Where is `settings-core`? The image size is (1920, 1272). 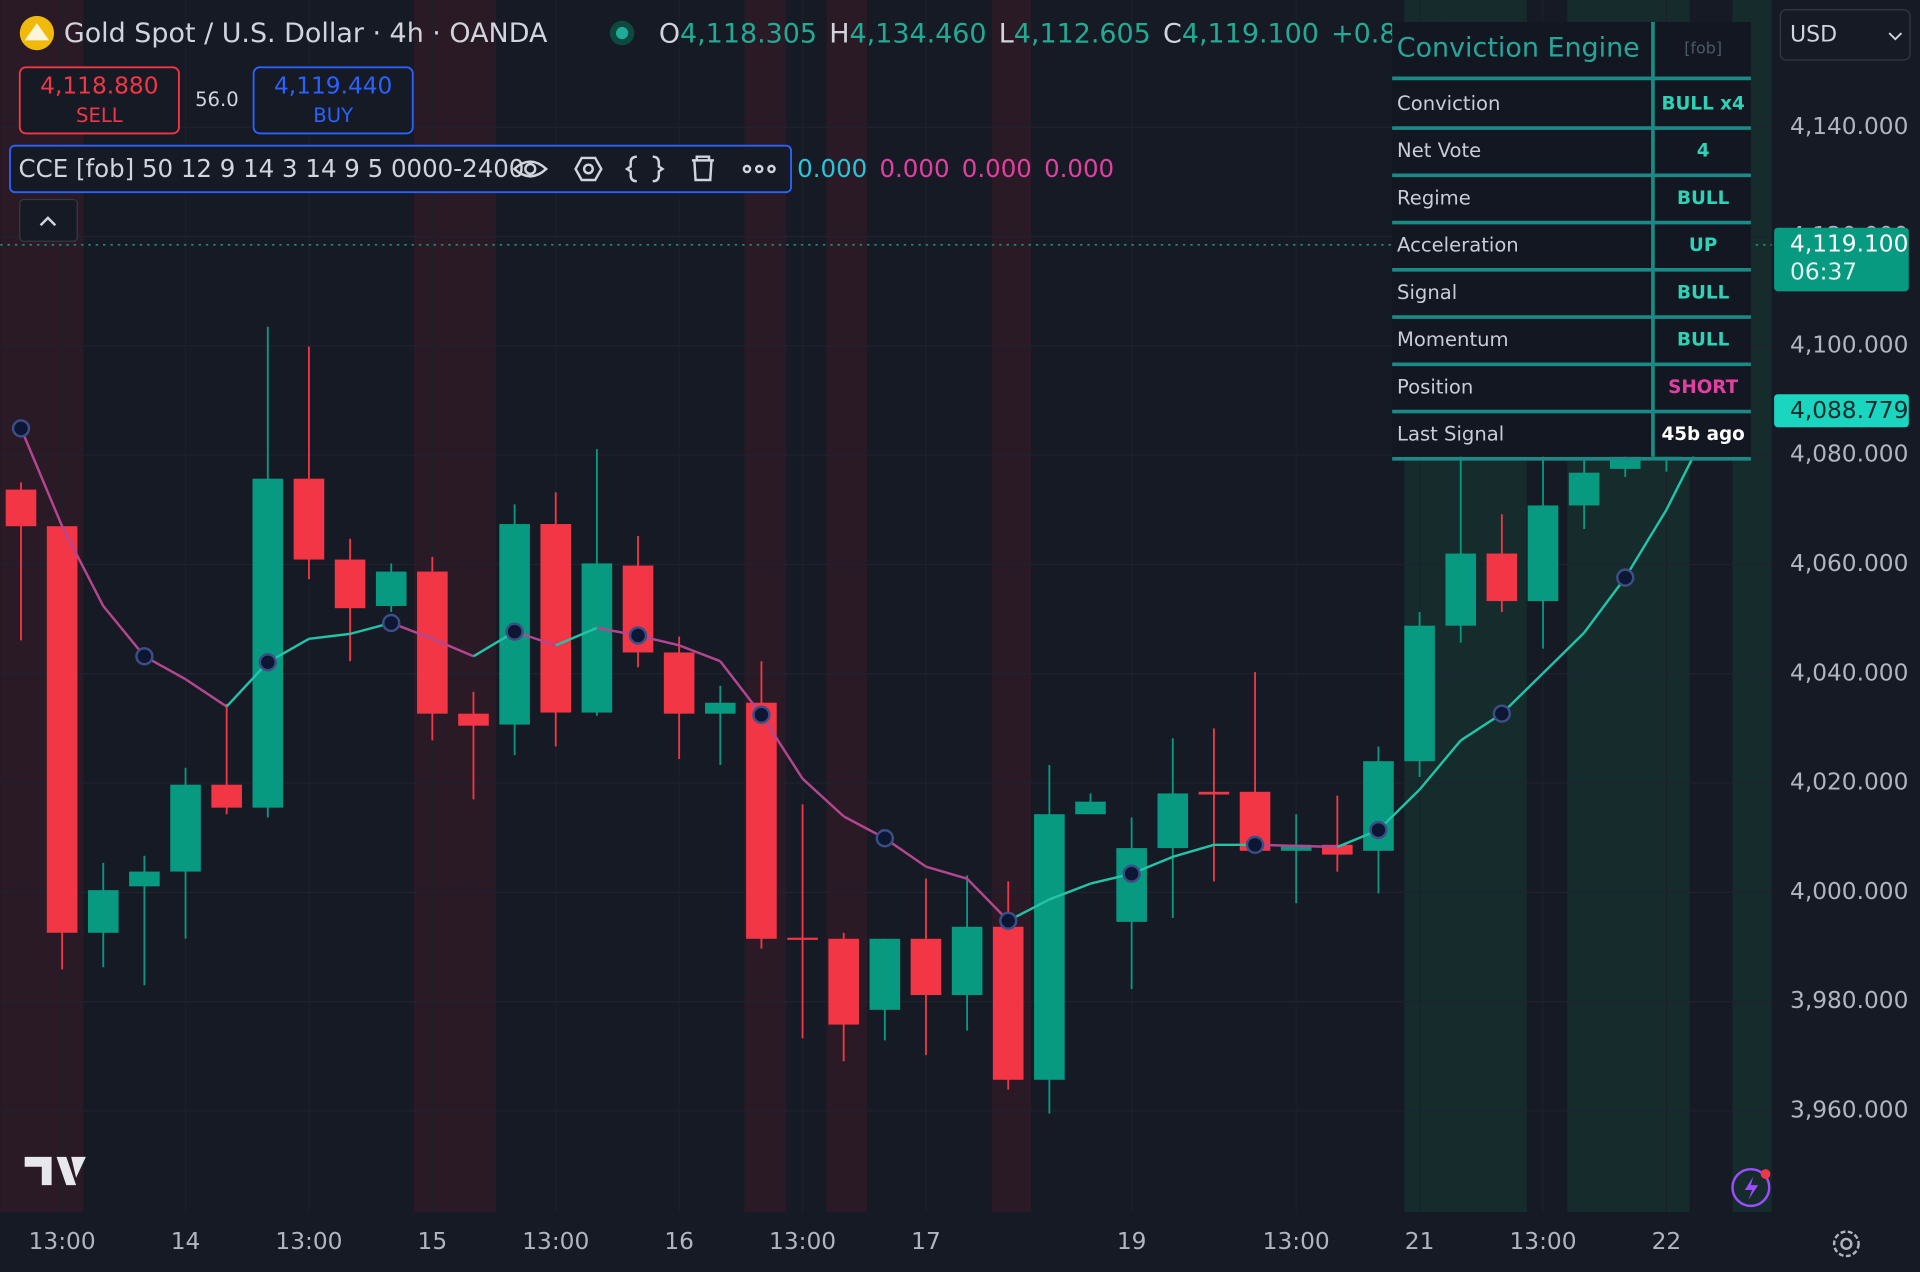
settings-core is located at coordinates (588, 169).